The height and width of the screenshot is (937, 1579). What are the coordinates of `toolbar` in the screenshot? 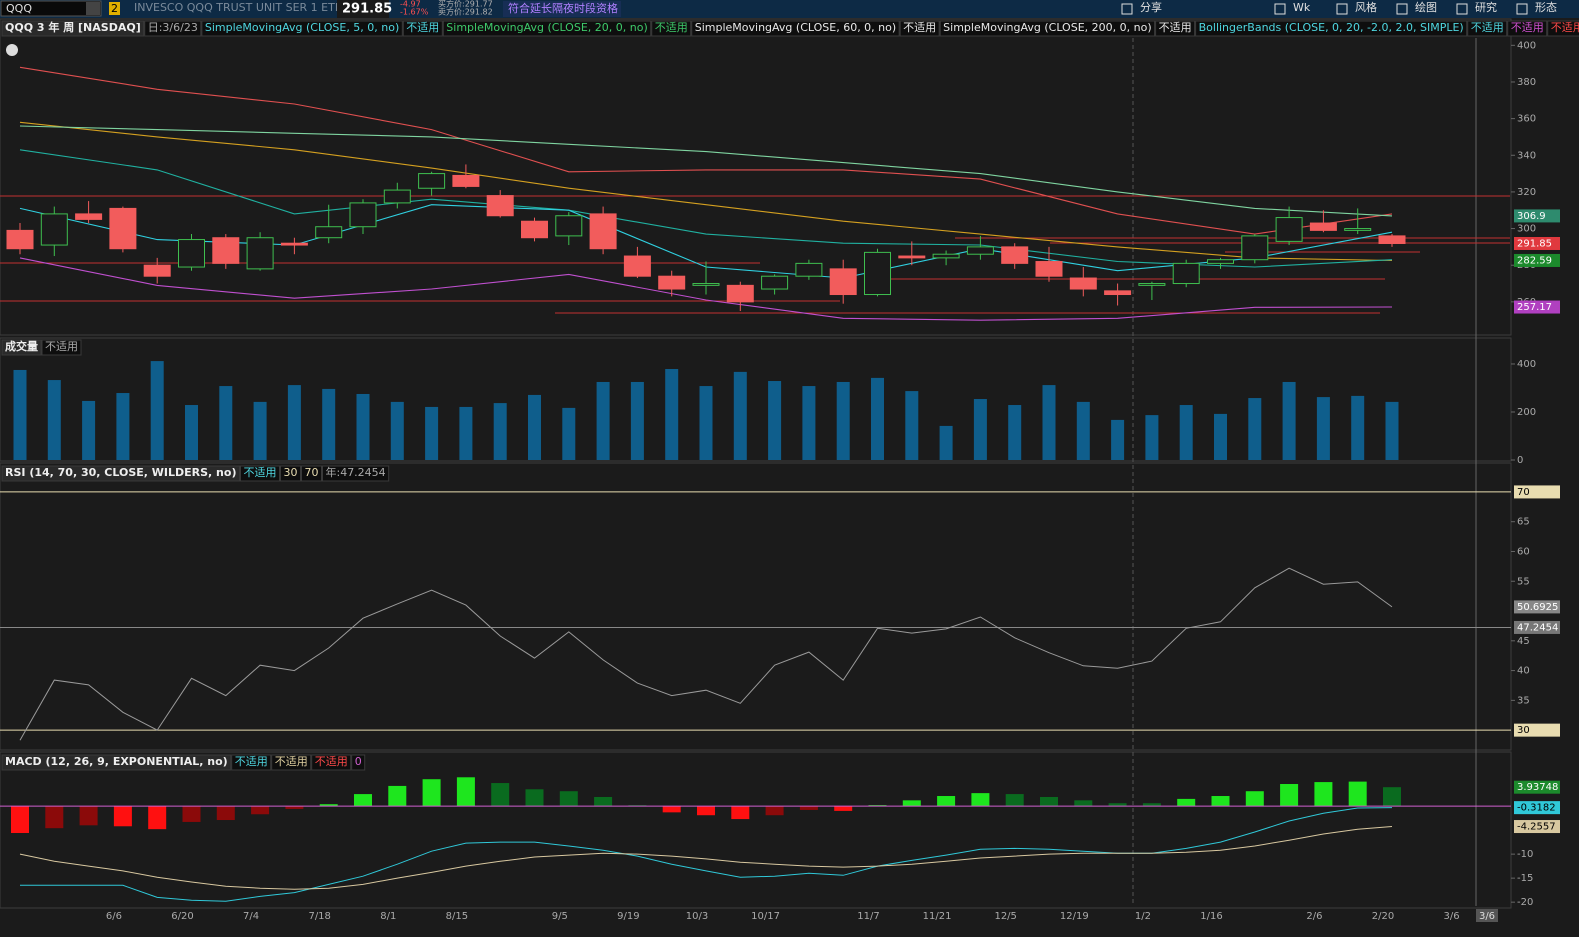 It's located at (789, 9).